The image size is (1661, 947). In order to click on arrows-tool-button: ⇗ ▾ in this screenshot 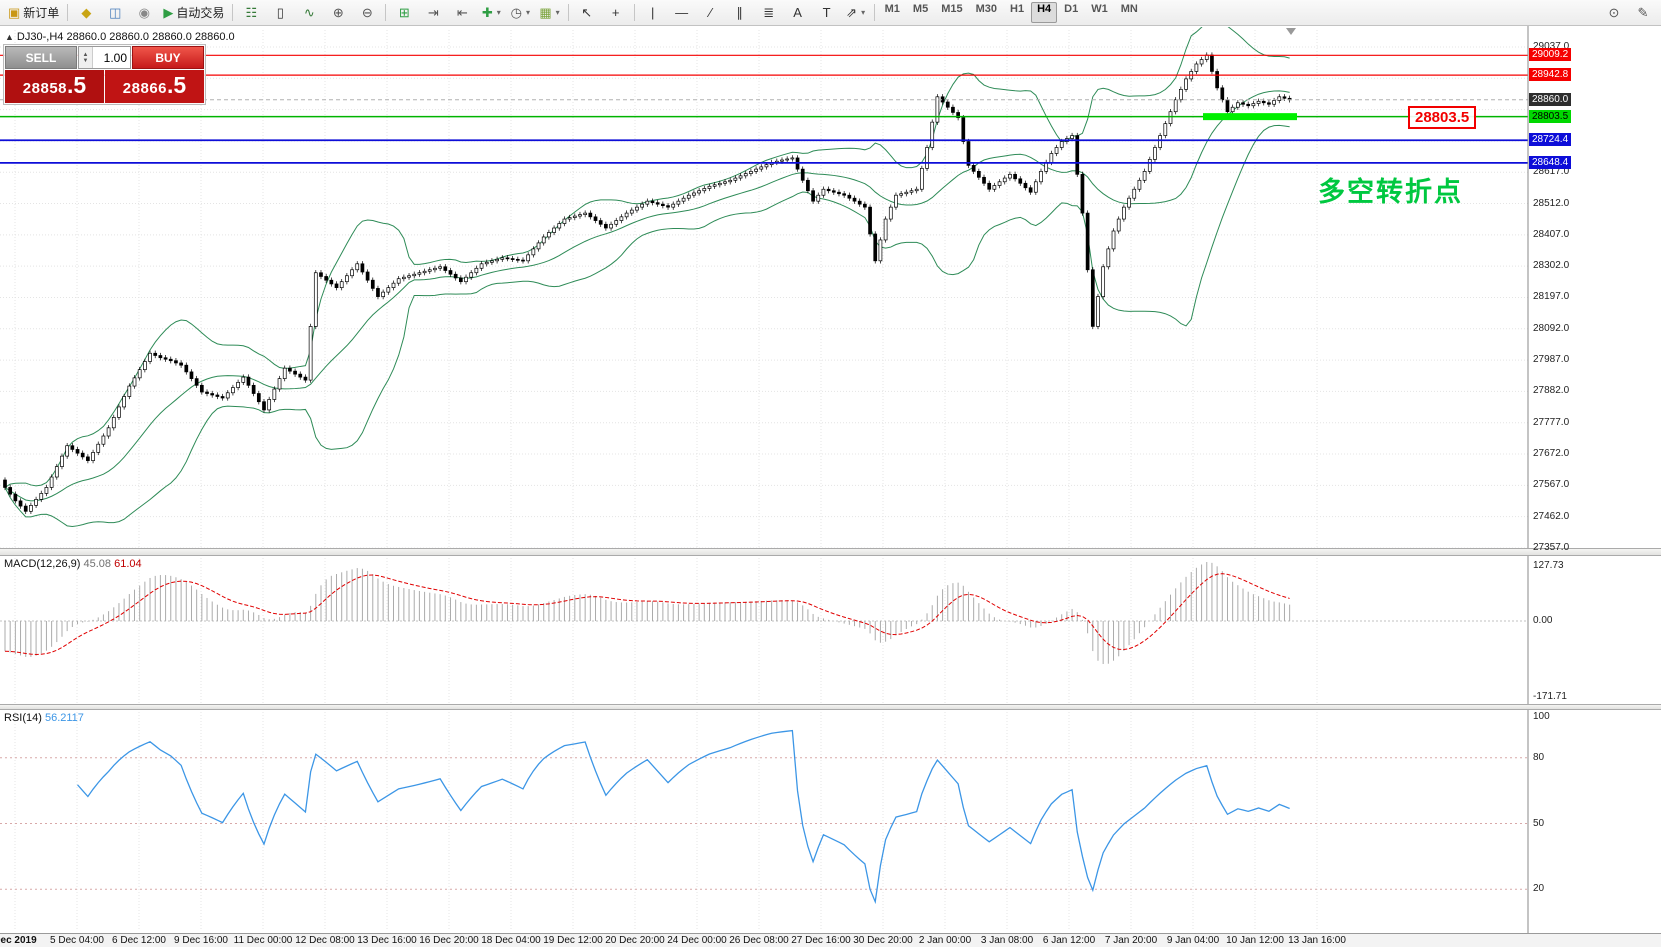, I will do `click(856, 13)`.